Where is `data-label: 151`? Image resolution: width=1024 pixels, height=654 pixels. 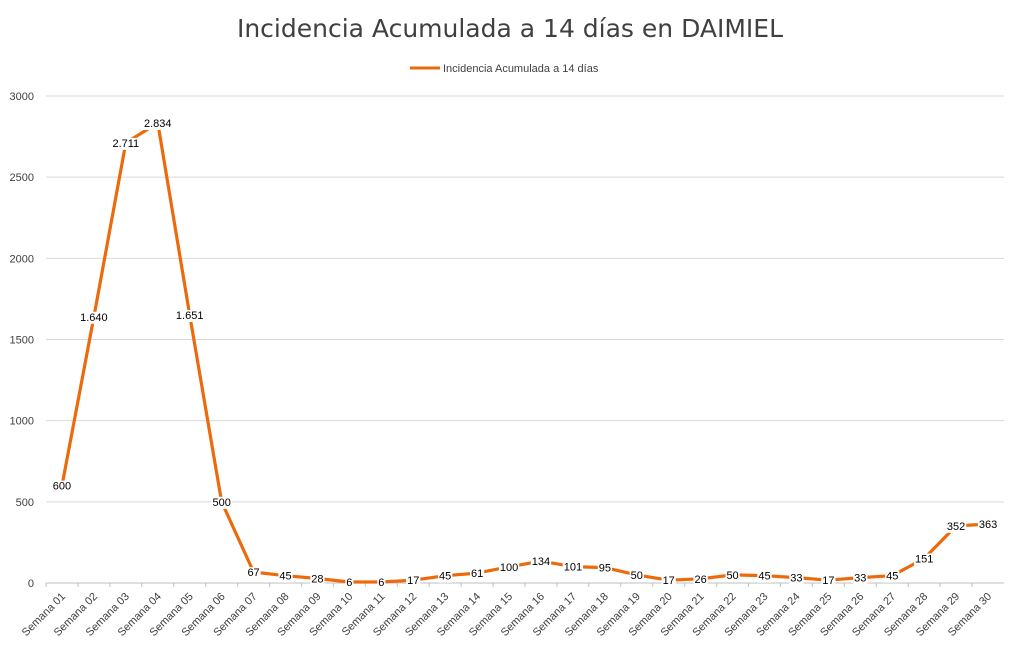 data-label: 151 is located at coordinates (924, 559).